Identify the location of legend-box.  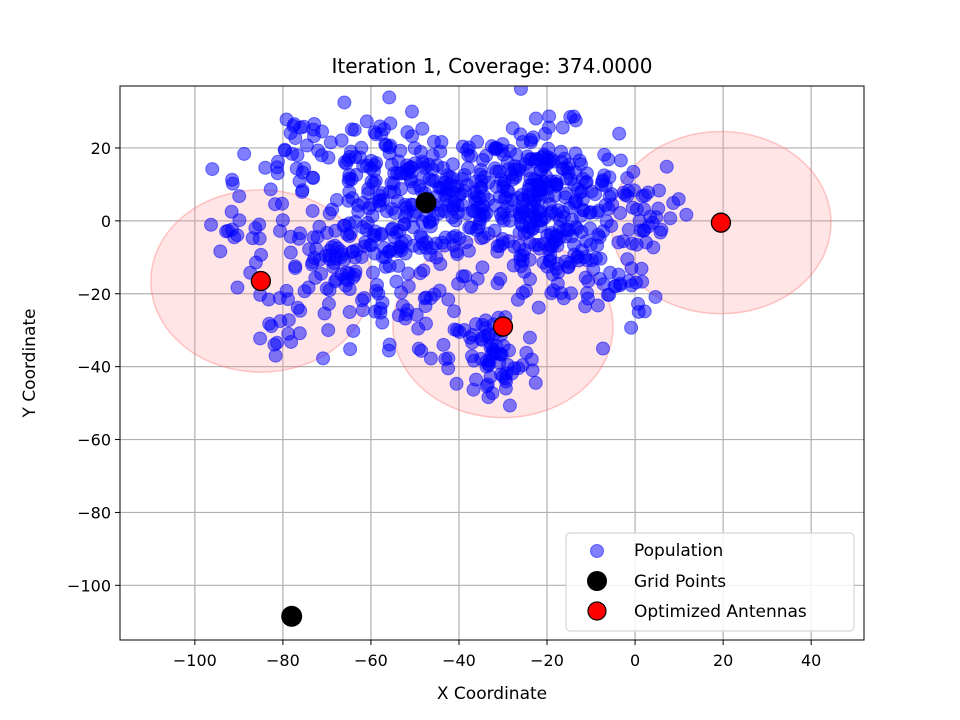
(710, 582).